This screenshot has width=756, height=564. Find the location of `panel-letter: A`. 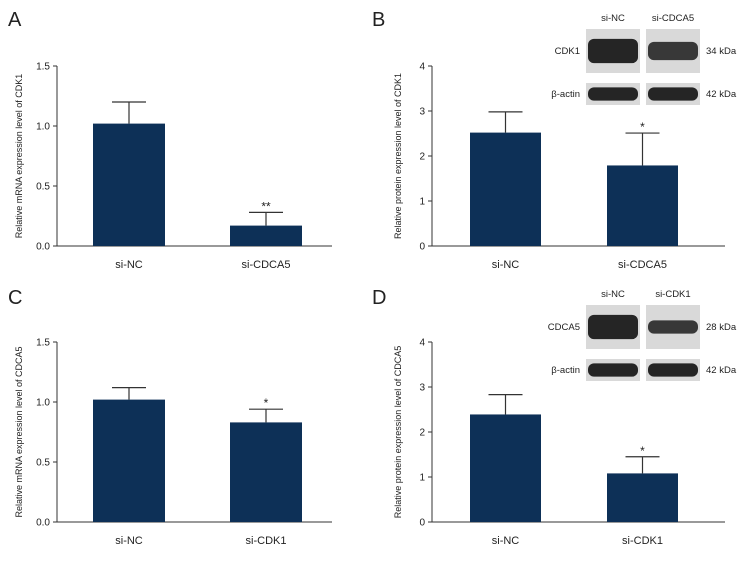

panel-letter: A is located at coordinates (15, 20).